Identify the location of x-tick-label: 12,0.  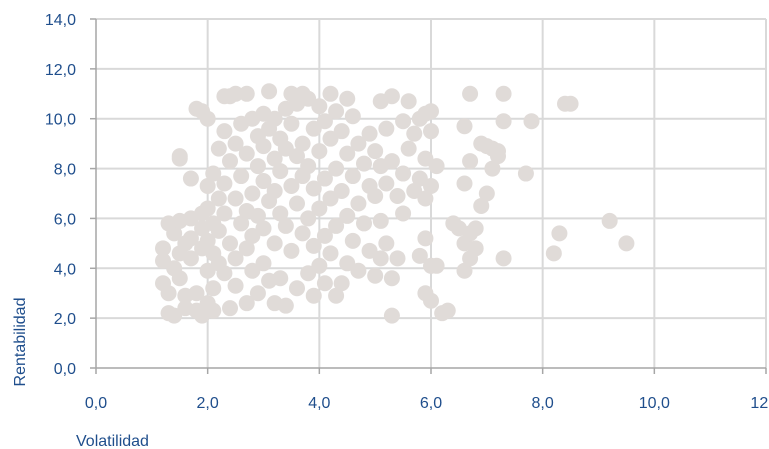
(759, 403).